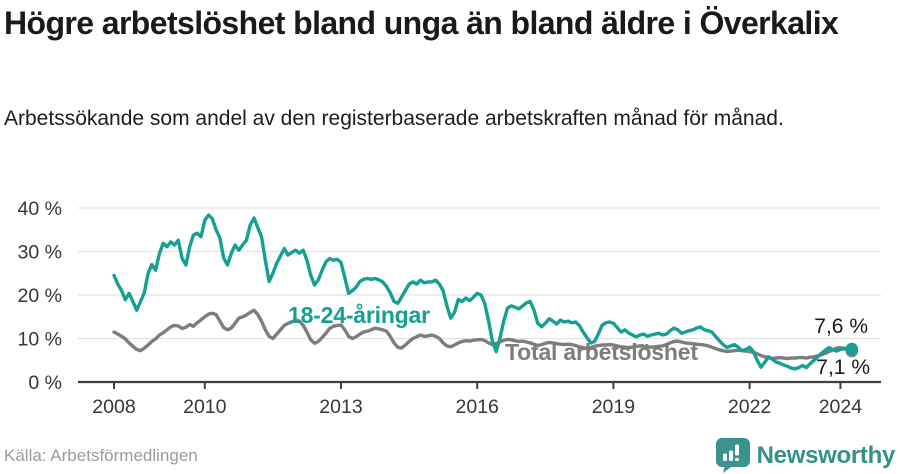 The image size is (900, 474). I want to click on y-tick-label: 10 %, so click(40, 340).